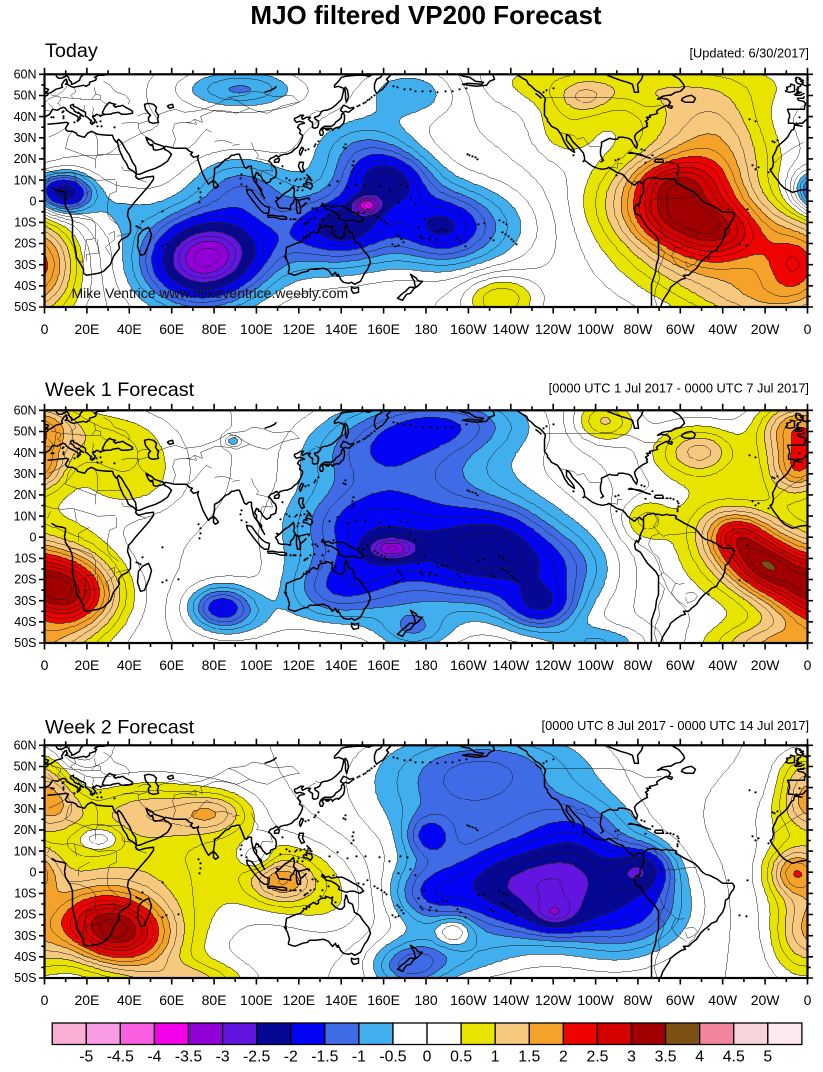 Image resolution: width=823 pixels, height=1072 pixels. What do you see at coordinates (631, 1057) in the screenshot?
I see `svg-text: 3` at bounding box center [631, 1057].